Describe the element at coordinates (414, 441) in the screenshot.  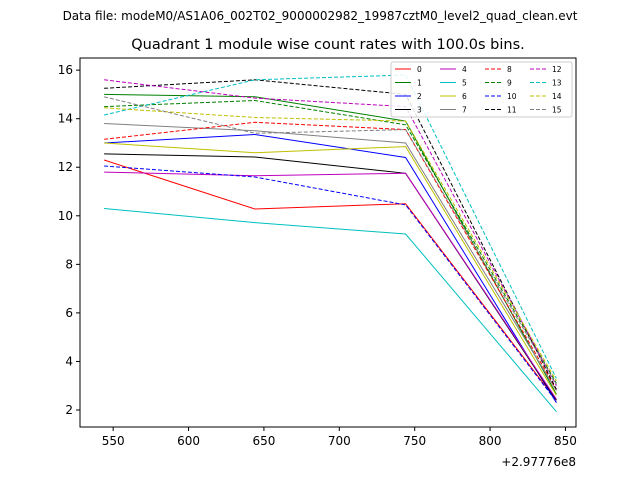
I see `x-tick-label: 750` at that location.